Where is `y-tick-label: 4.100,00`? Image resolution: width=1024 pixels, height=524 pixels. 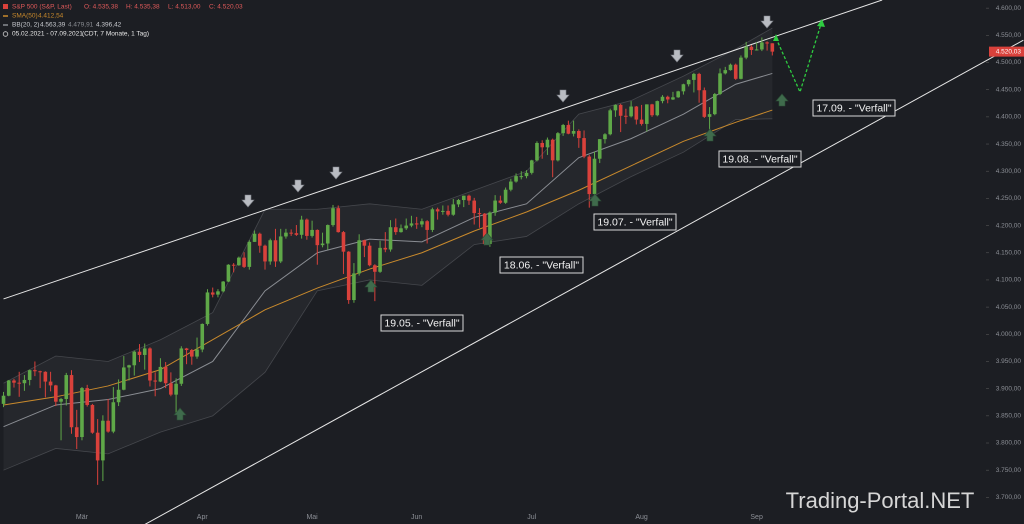 y-tick-label: 4.100,00 is located at coordinates (1009, 280).